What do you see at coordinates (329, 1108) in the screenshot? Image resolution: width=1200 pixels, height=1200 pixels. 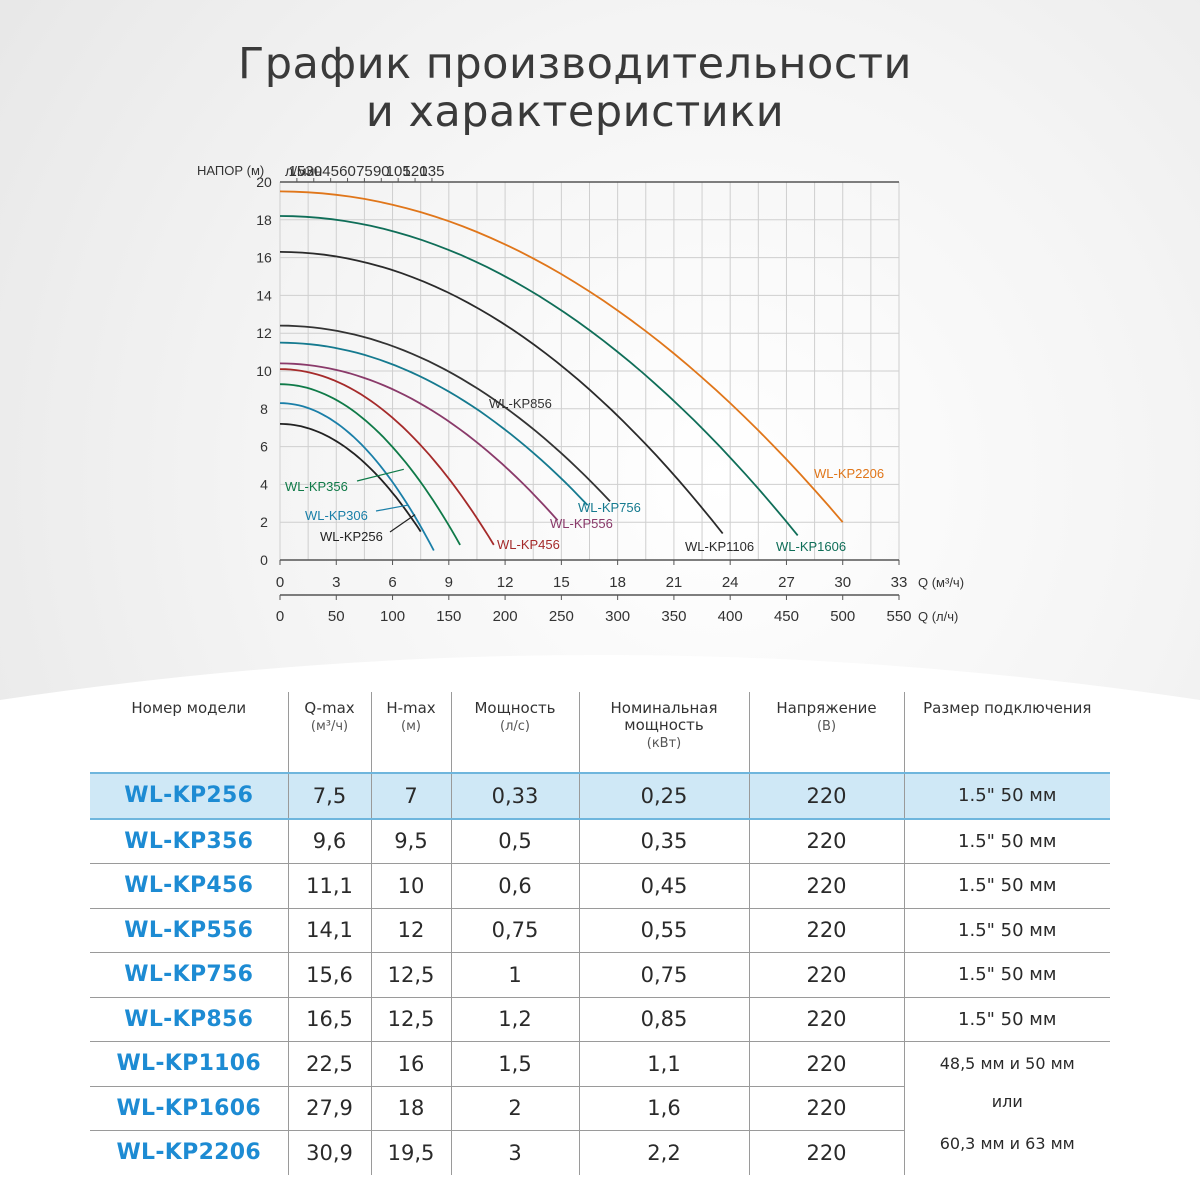 I see `cell-qmax: 27,9` at bounding box center [329, 1108].